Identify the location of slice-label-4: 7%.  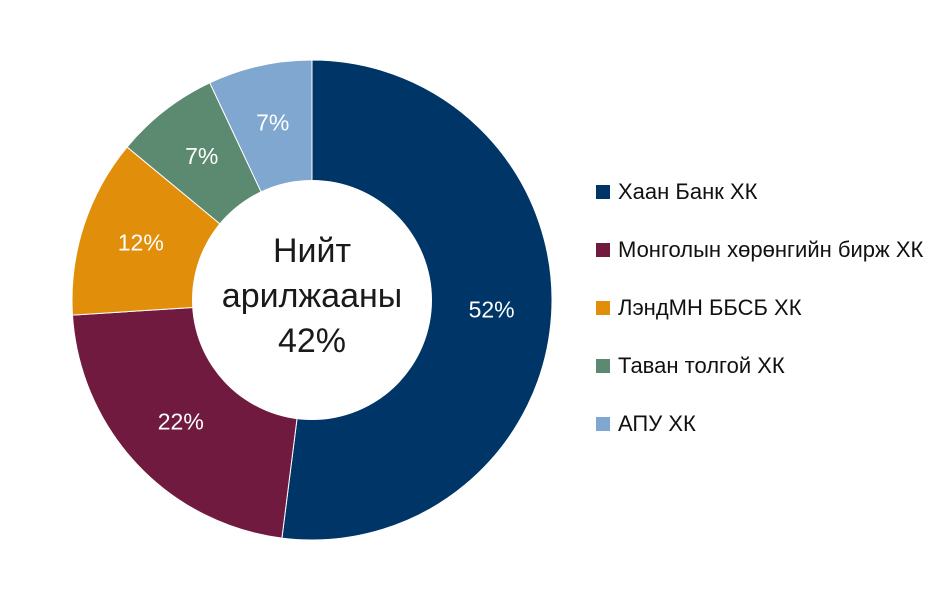
(201, 156).